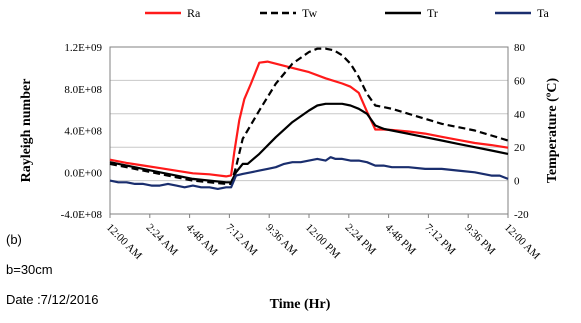  I want to click on x-tick-label: 2:24 PM, so click(361, 240).